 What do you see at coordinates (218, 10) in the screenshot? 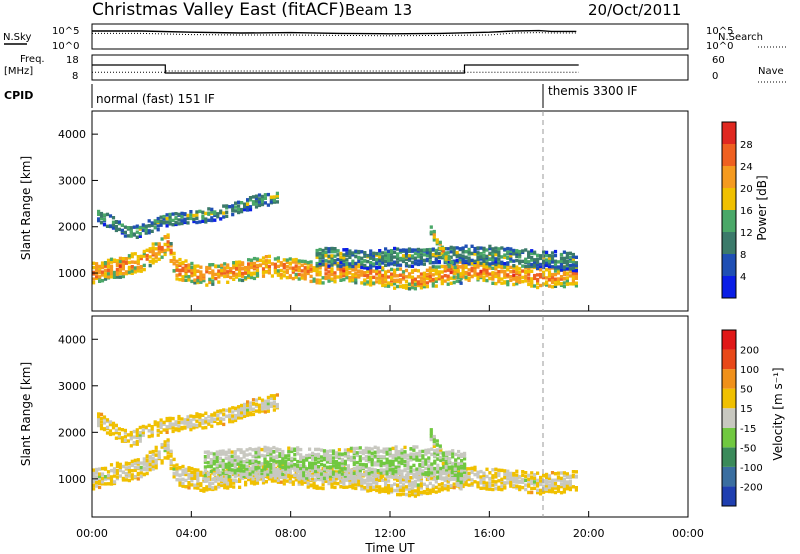
I see `plot-title: Christmas Valley East (fitACF)` at bounding box center [218, 10].